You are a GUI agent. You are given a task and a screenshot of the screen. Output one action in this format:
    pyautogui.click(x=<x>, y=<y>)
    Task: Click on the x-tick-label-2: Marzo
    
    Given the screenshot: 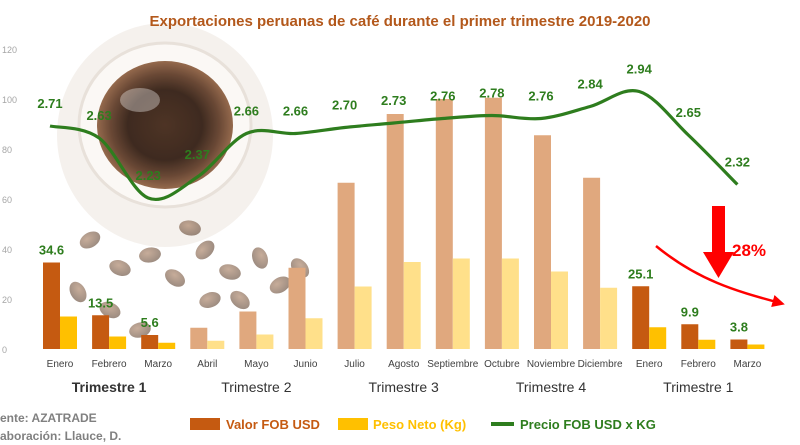 What is the action you would take?
    pyautogui.click(x=158, y=364)
    